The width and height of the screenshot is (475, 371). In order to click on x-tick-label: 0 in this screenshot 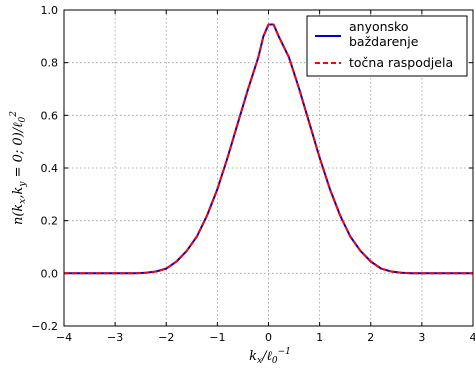, I will do `click(268, 337)`.